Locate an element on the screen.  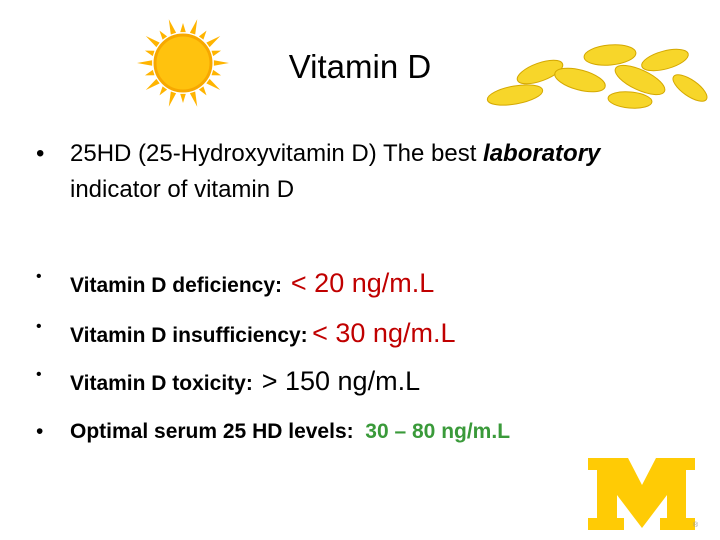
bullet: Vitamin D toxicity: > 150 ng/m.L is located at coordinates (228, 381).